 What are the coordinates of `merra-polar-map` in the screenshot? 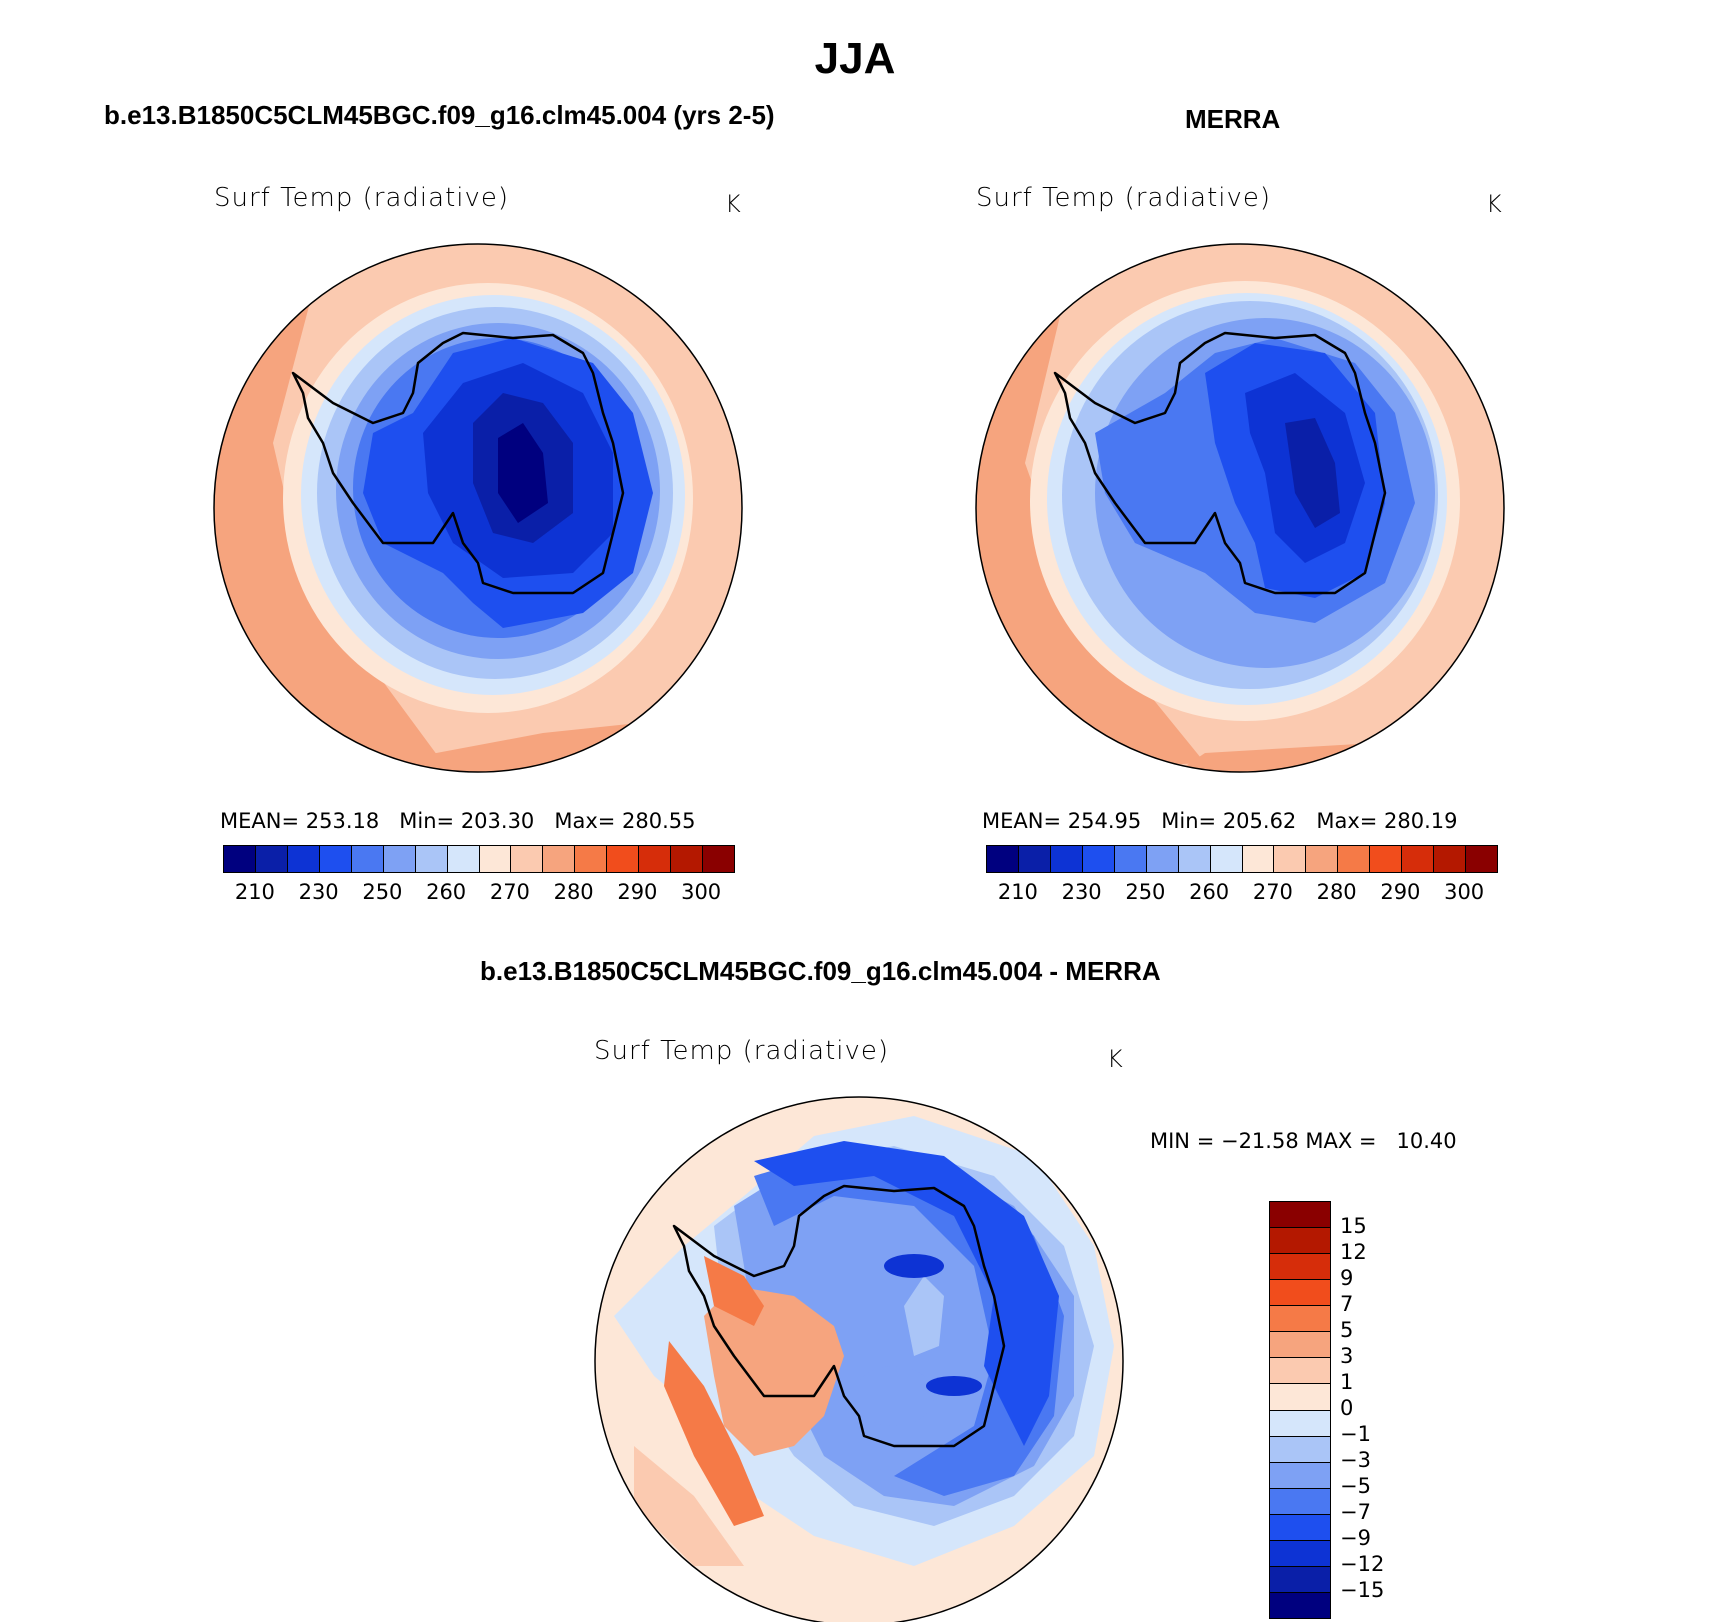 It's located at (1240, 508).